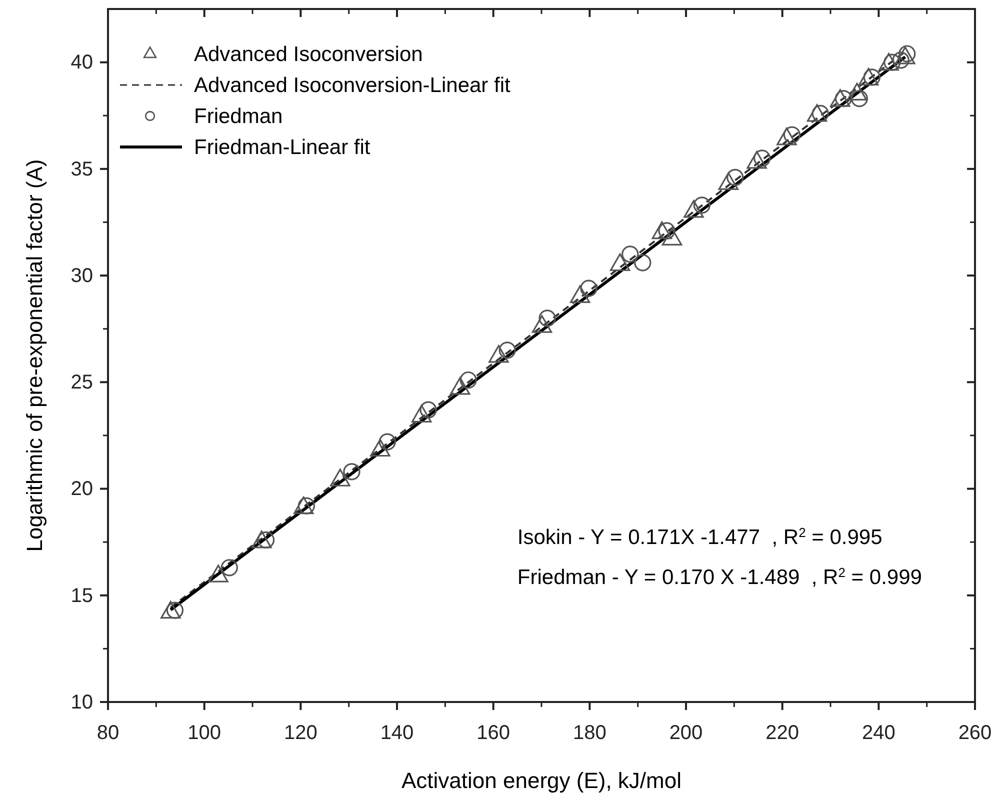 The image size is (1000, 804). What do you see at coordinates (686, 733) in the screenshot?
I see `x-tick-label: 200` at bounding box center [686, 733].